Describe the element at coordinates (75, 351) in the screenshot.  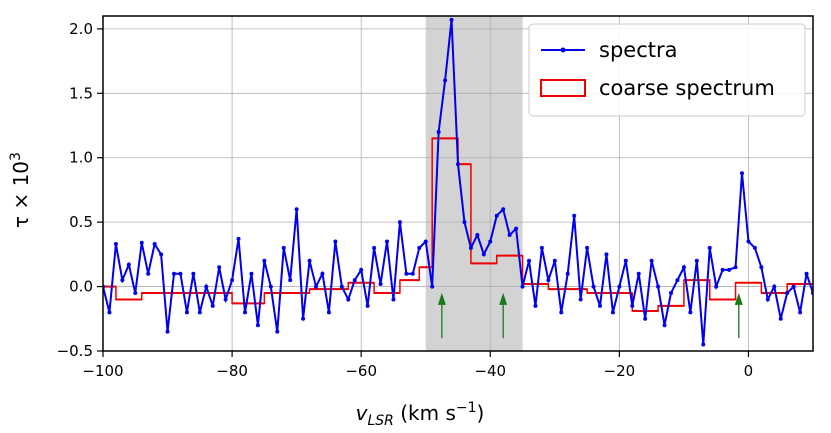
I see `y-tick-label: −0.5` at that location.